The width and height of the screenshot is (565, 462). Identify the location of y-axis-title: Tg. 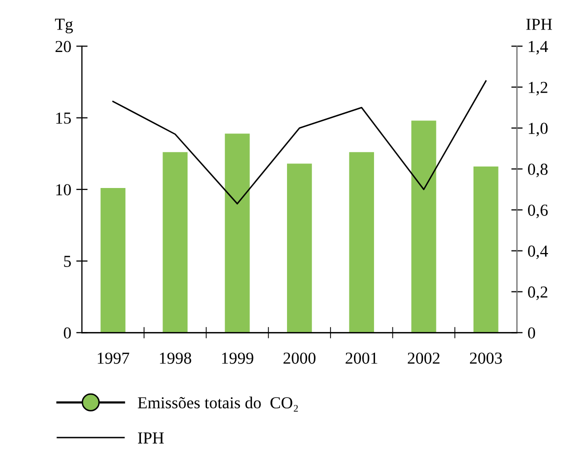
(64, 26).